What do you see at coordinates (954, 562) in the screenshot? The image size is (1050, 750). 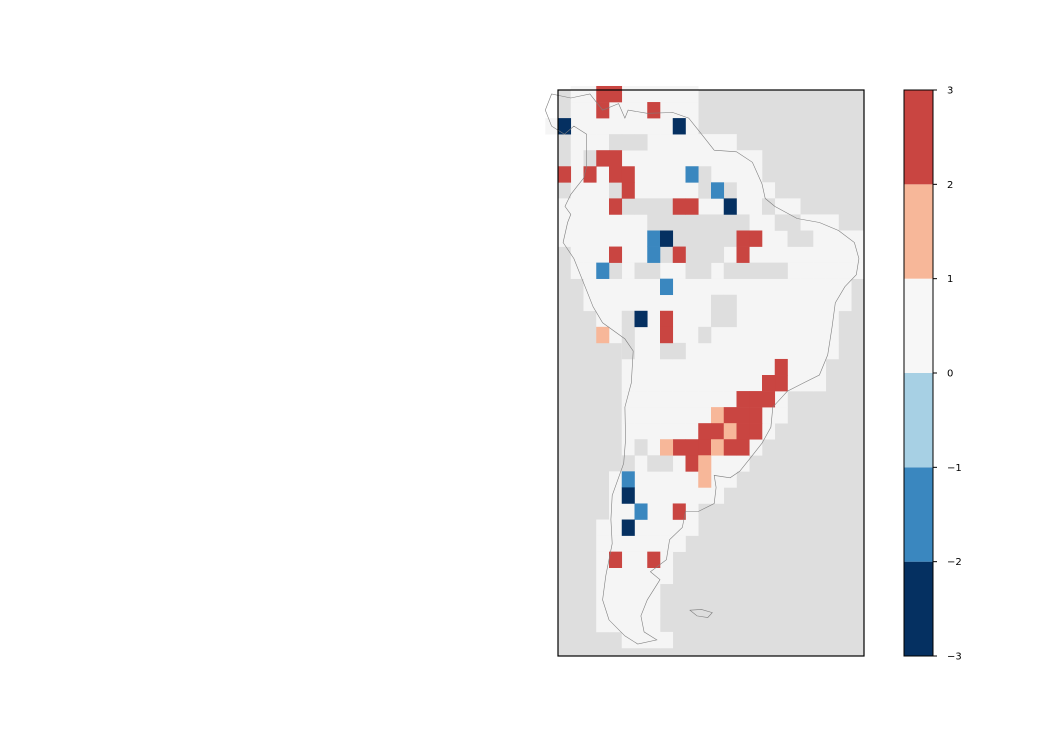 I see `colorbar-tick-label: −2` at bounding box center [954, 562].